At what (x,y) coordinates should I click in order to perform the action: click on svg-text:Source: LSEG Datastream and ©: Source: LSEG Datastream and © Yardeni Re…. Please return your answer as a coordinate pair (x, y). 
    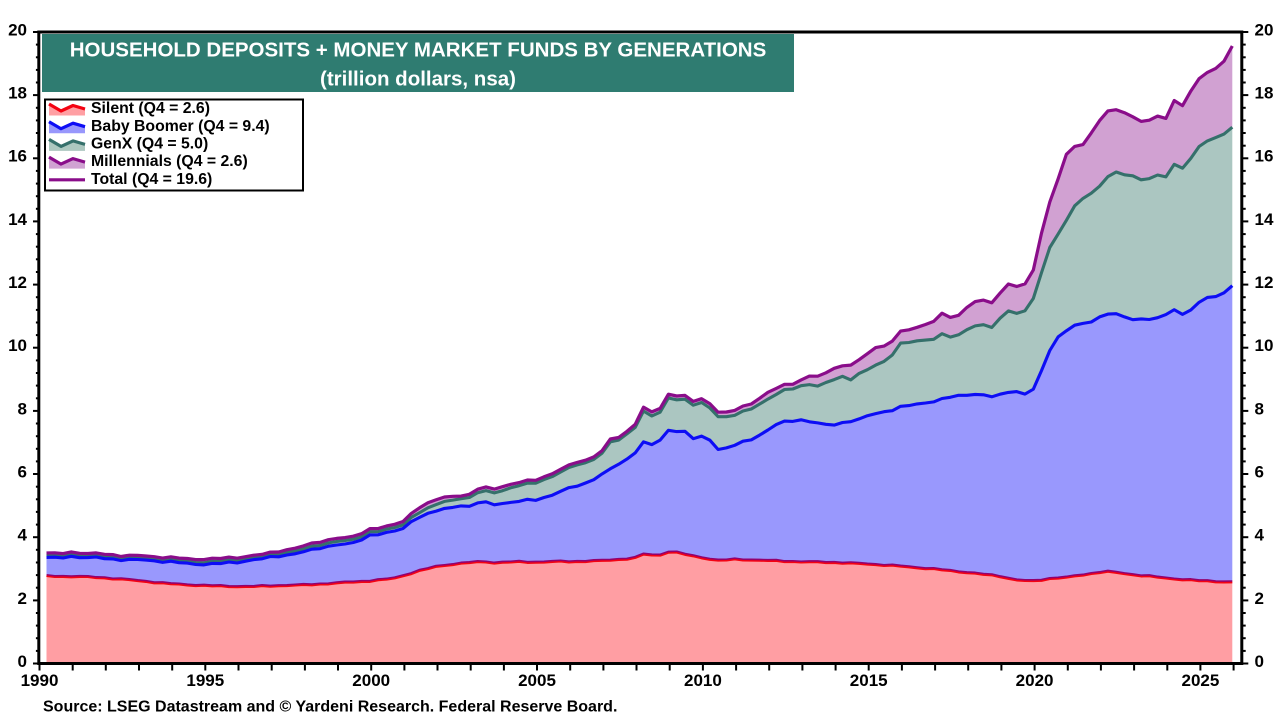
    Looking at the image, I should click on (330, 707).